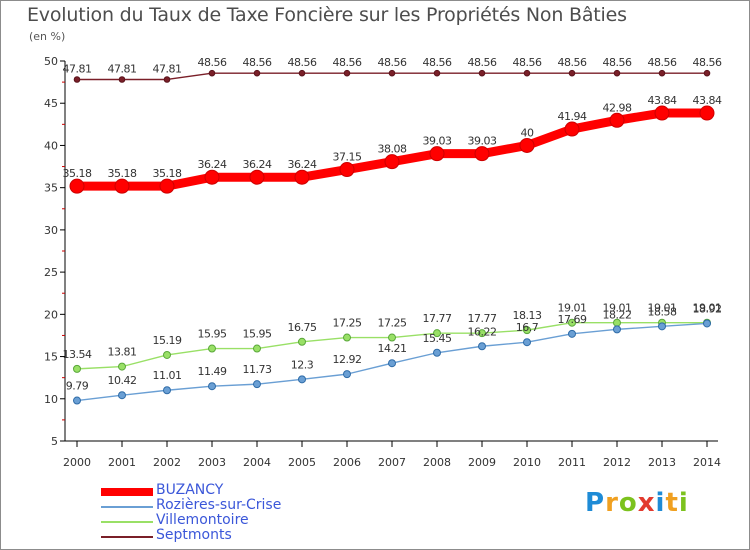 The width and height of the screenshot is (750, 550). Describe the element at coordinates (482, 462) in the screenshot. I see `x-tick-label: 2009` at that location.